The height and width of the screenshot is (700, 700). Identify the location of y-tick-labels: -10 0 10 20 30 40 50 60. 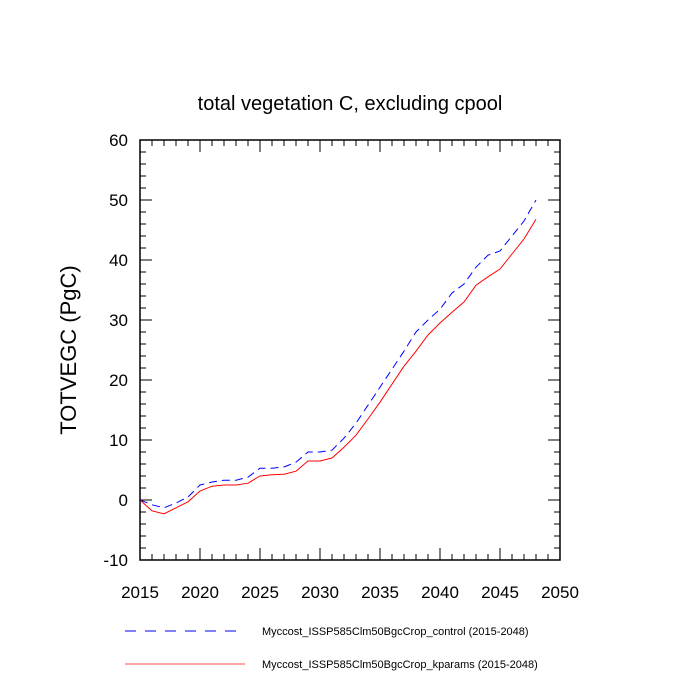
(115, 350).